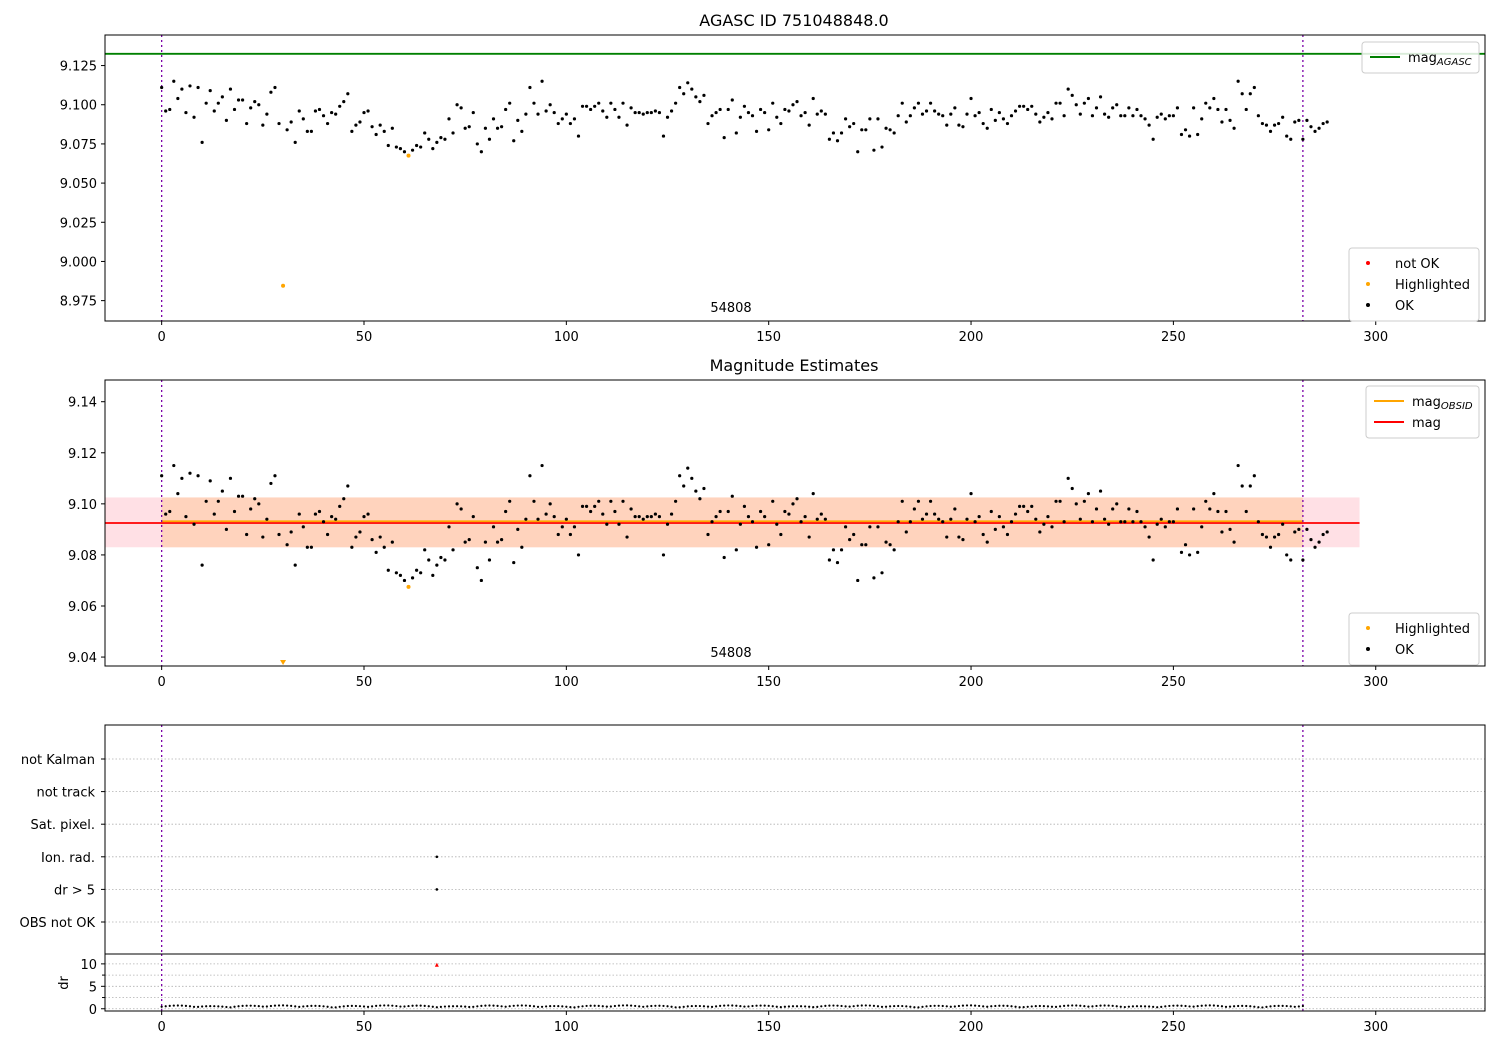  What do you see at coordinates (437, 889) in the screenshot?
I see `flag-point` at bounding box center [437, 889].